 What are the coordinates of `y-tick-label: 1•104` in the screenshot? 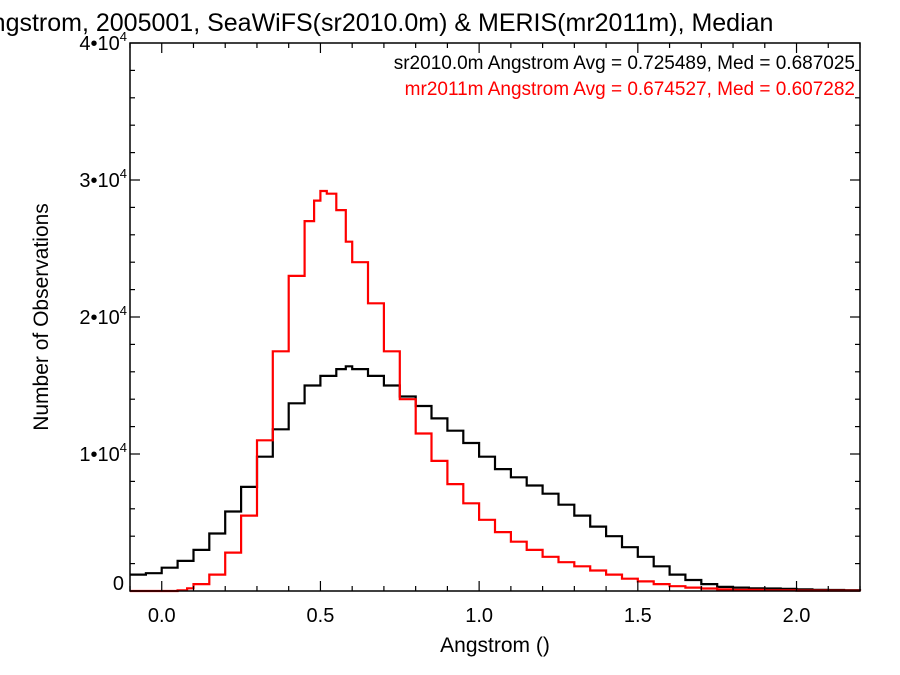 It's located at (103, 453).